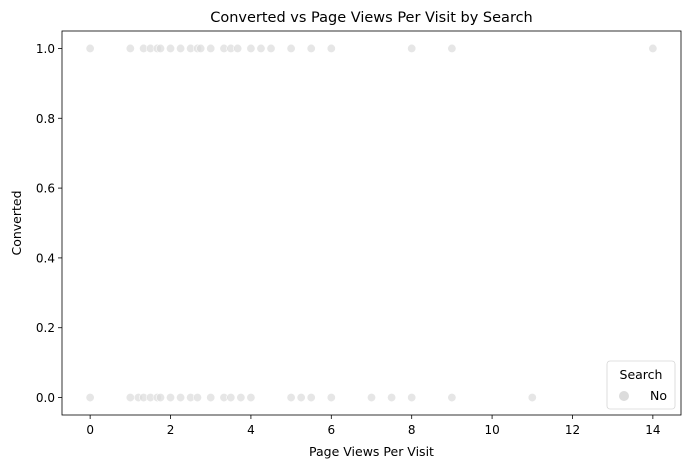  What do you see at coordinates (491, 430) in the screenshot?
I see `x-tick-label: 10` at bounding box center [491, 430].